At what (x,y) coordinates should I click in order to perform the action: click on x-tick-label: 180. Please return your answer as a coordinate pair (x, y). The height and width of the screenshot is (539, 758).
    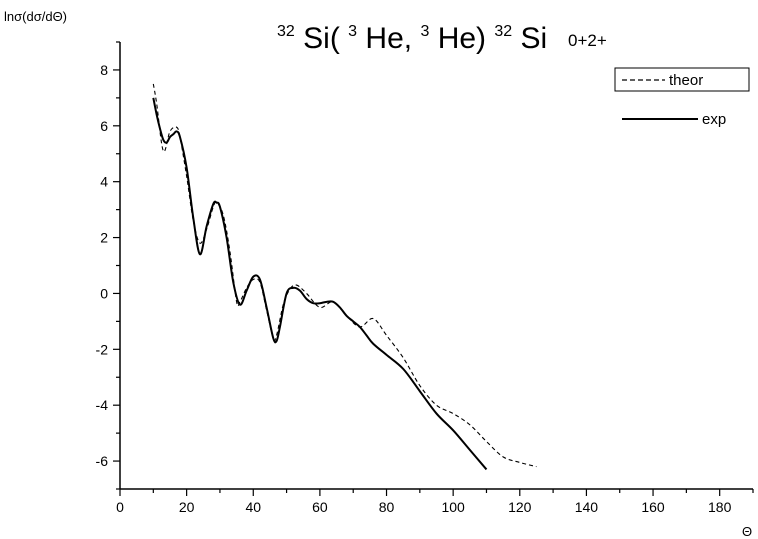
    Looking at the image, I should click on (720, 507).